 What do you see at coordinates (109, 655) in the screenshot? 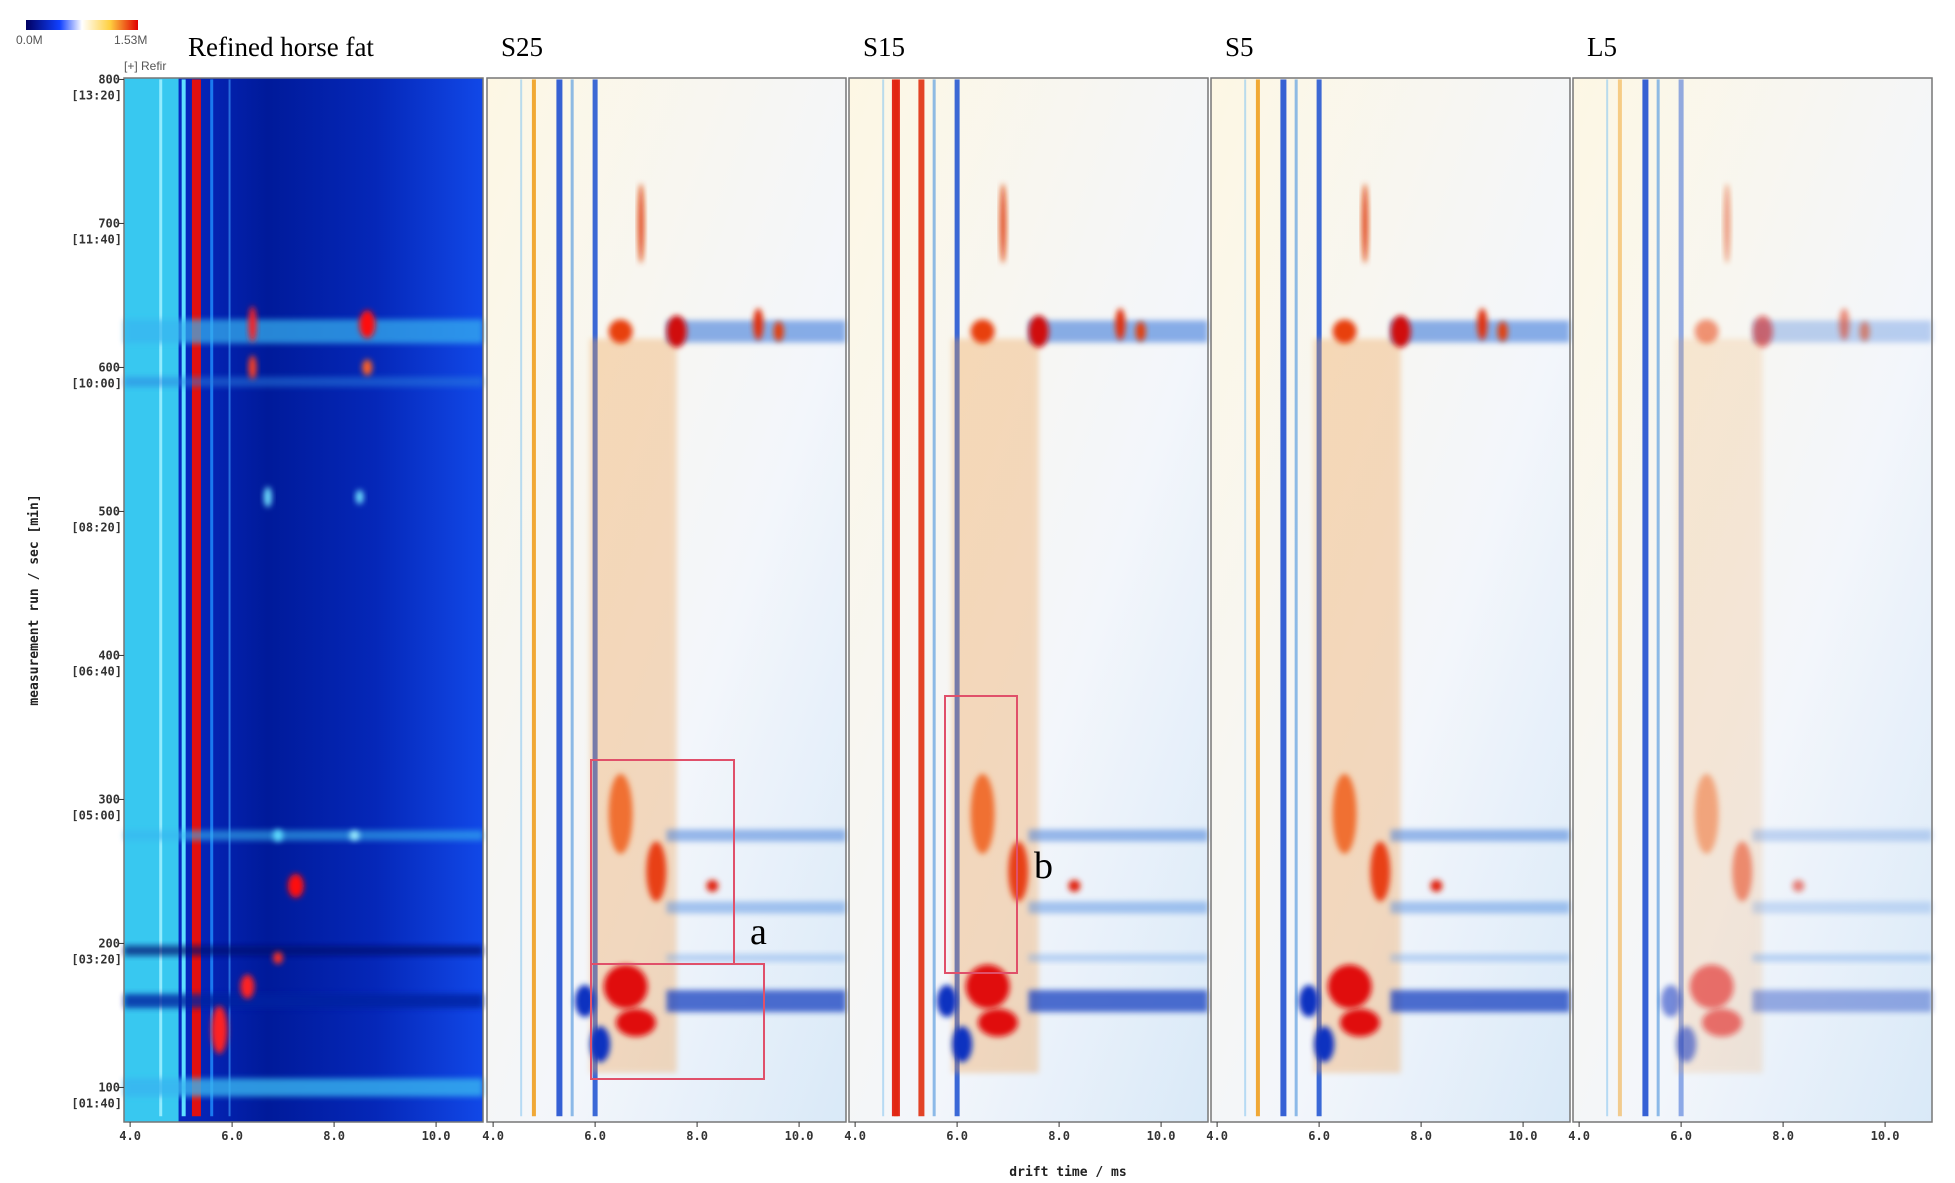
I see `y-tick-label: 400` at bounding box center [109, 655].